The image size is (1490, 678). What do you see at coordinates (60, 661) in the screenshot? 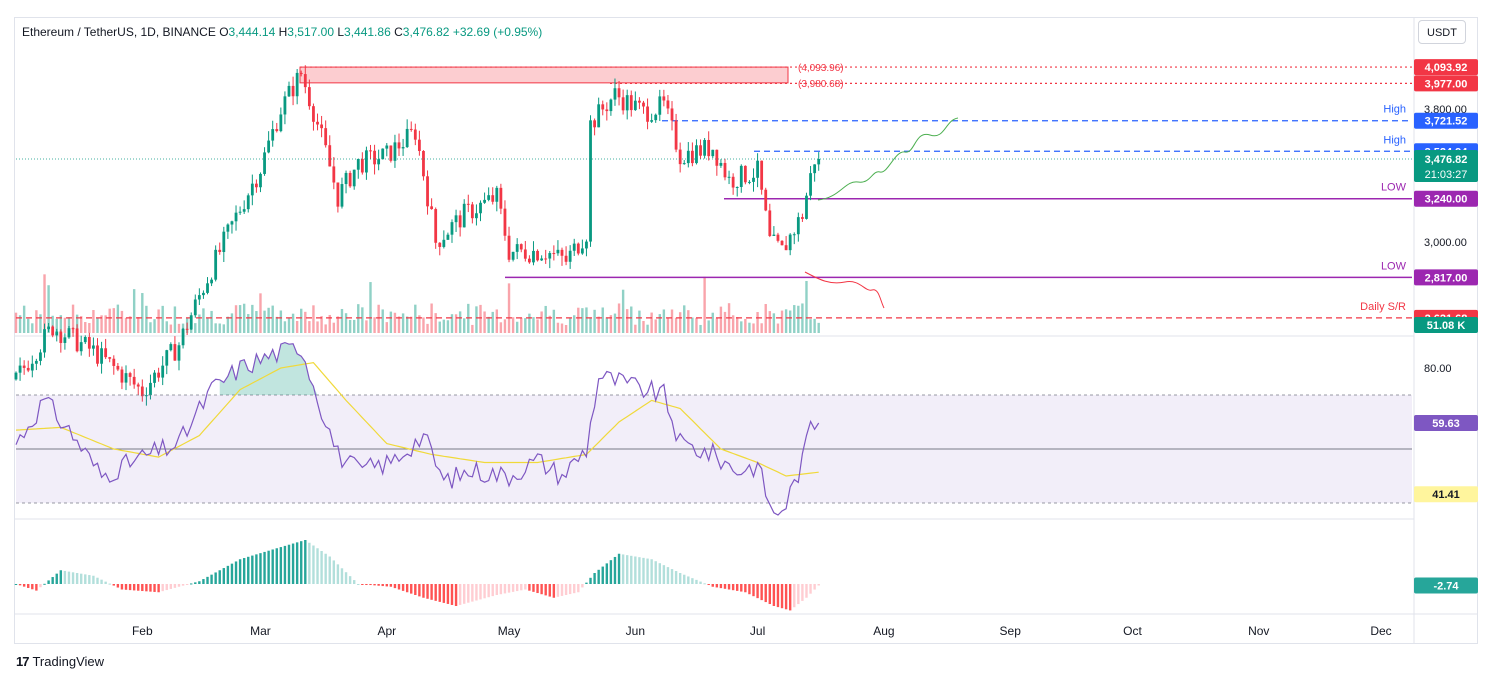
I see `footer-brand: 17 TradingView` at bounding box center [60, 661].